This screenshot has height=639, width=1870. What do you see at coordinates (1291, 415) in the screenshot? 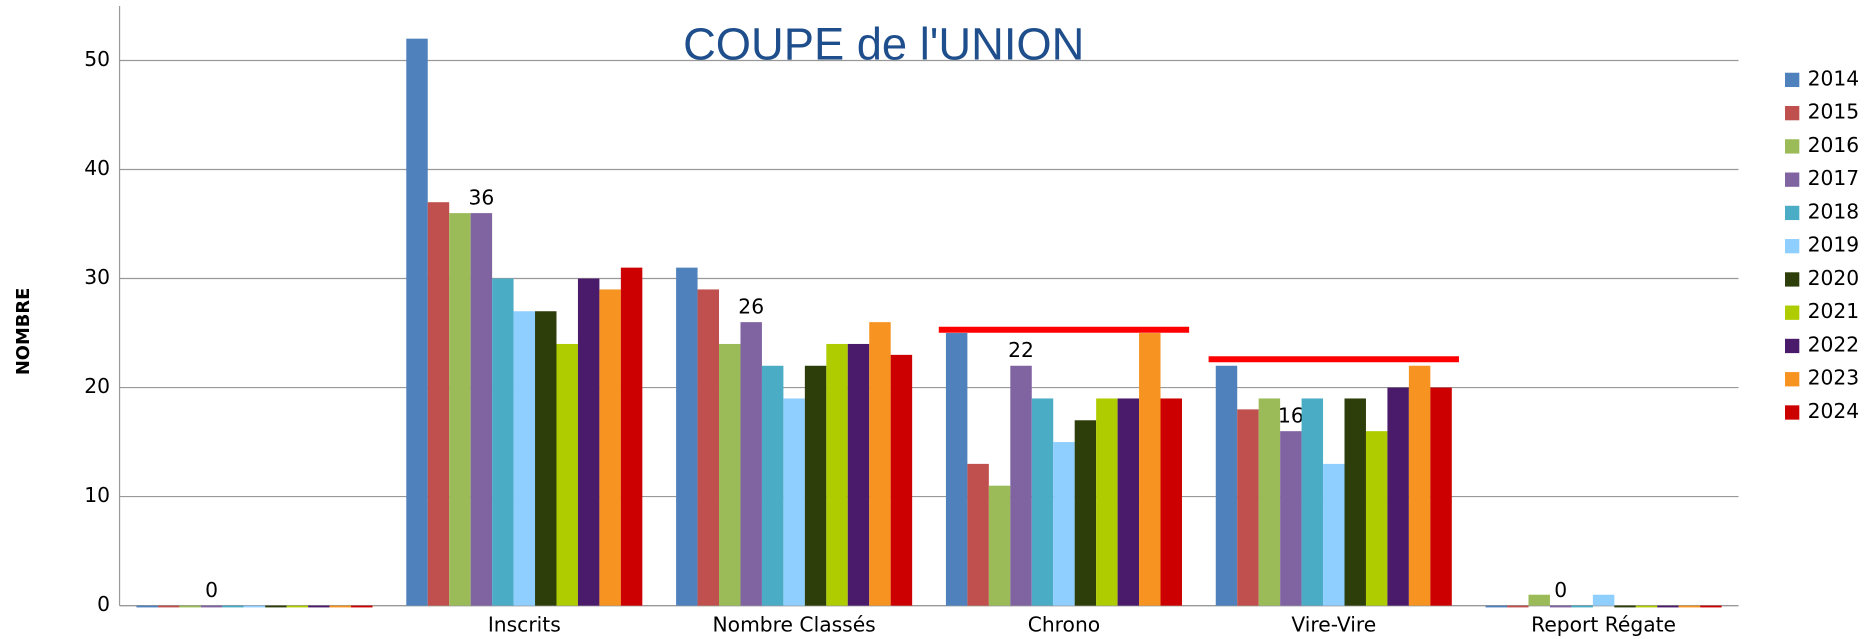
I see `data-label: 16` at bounding box center [1291, 415].